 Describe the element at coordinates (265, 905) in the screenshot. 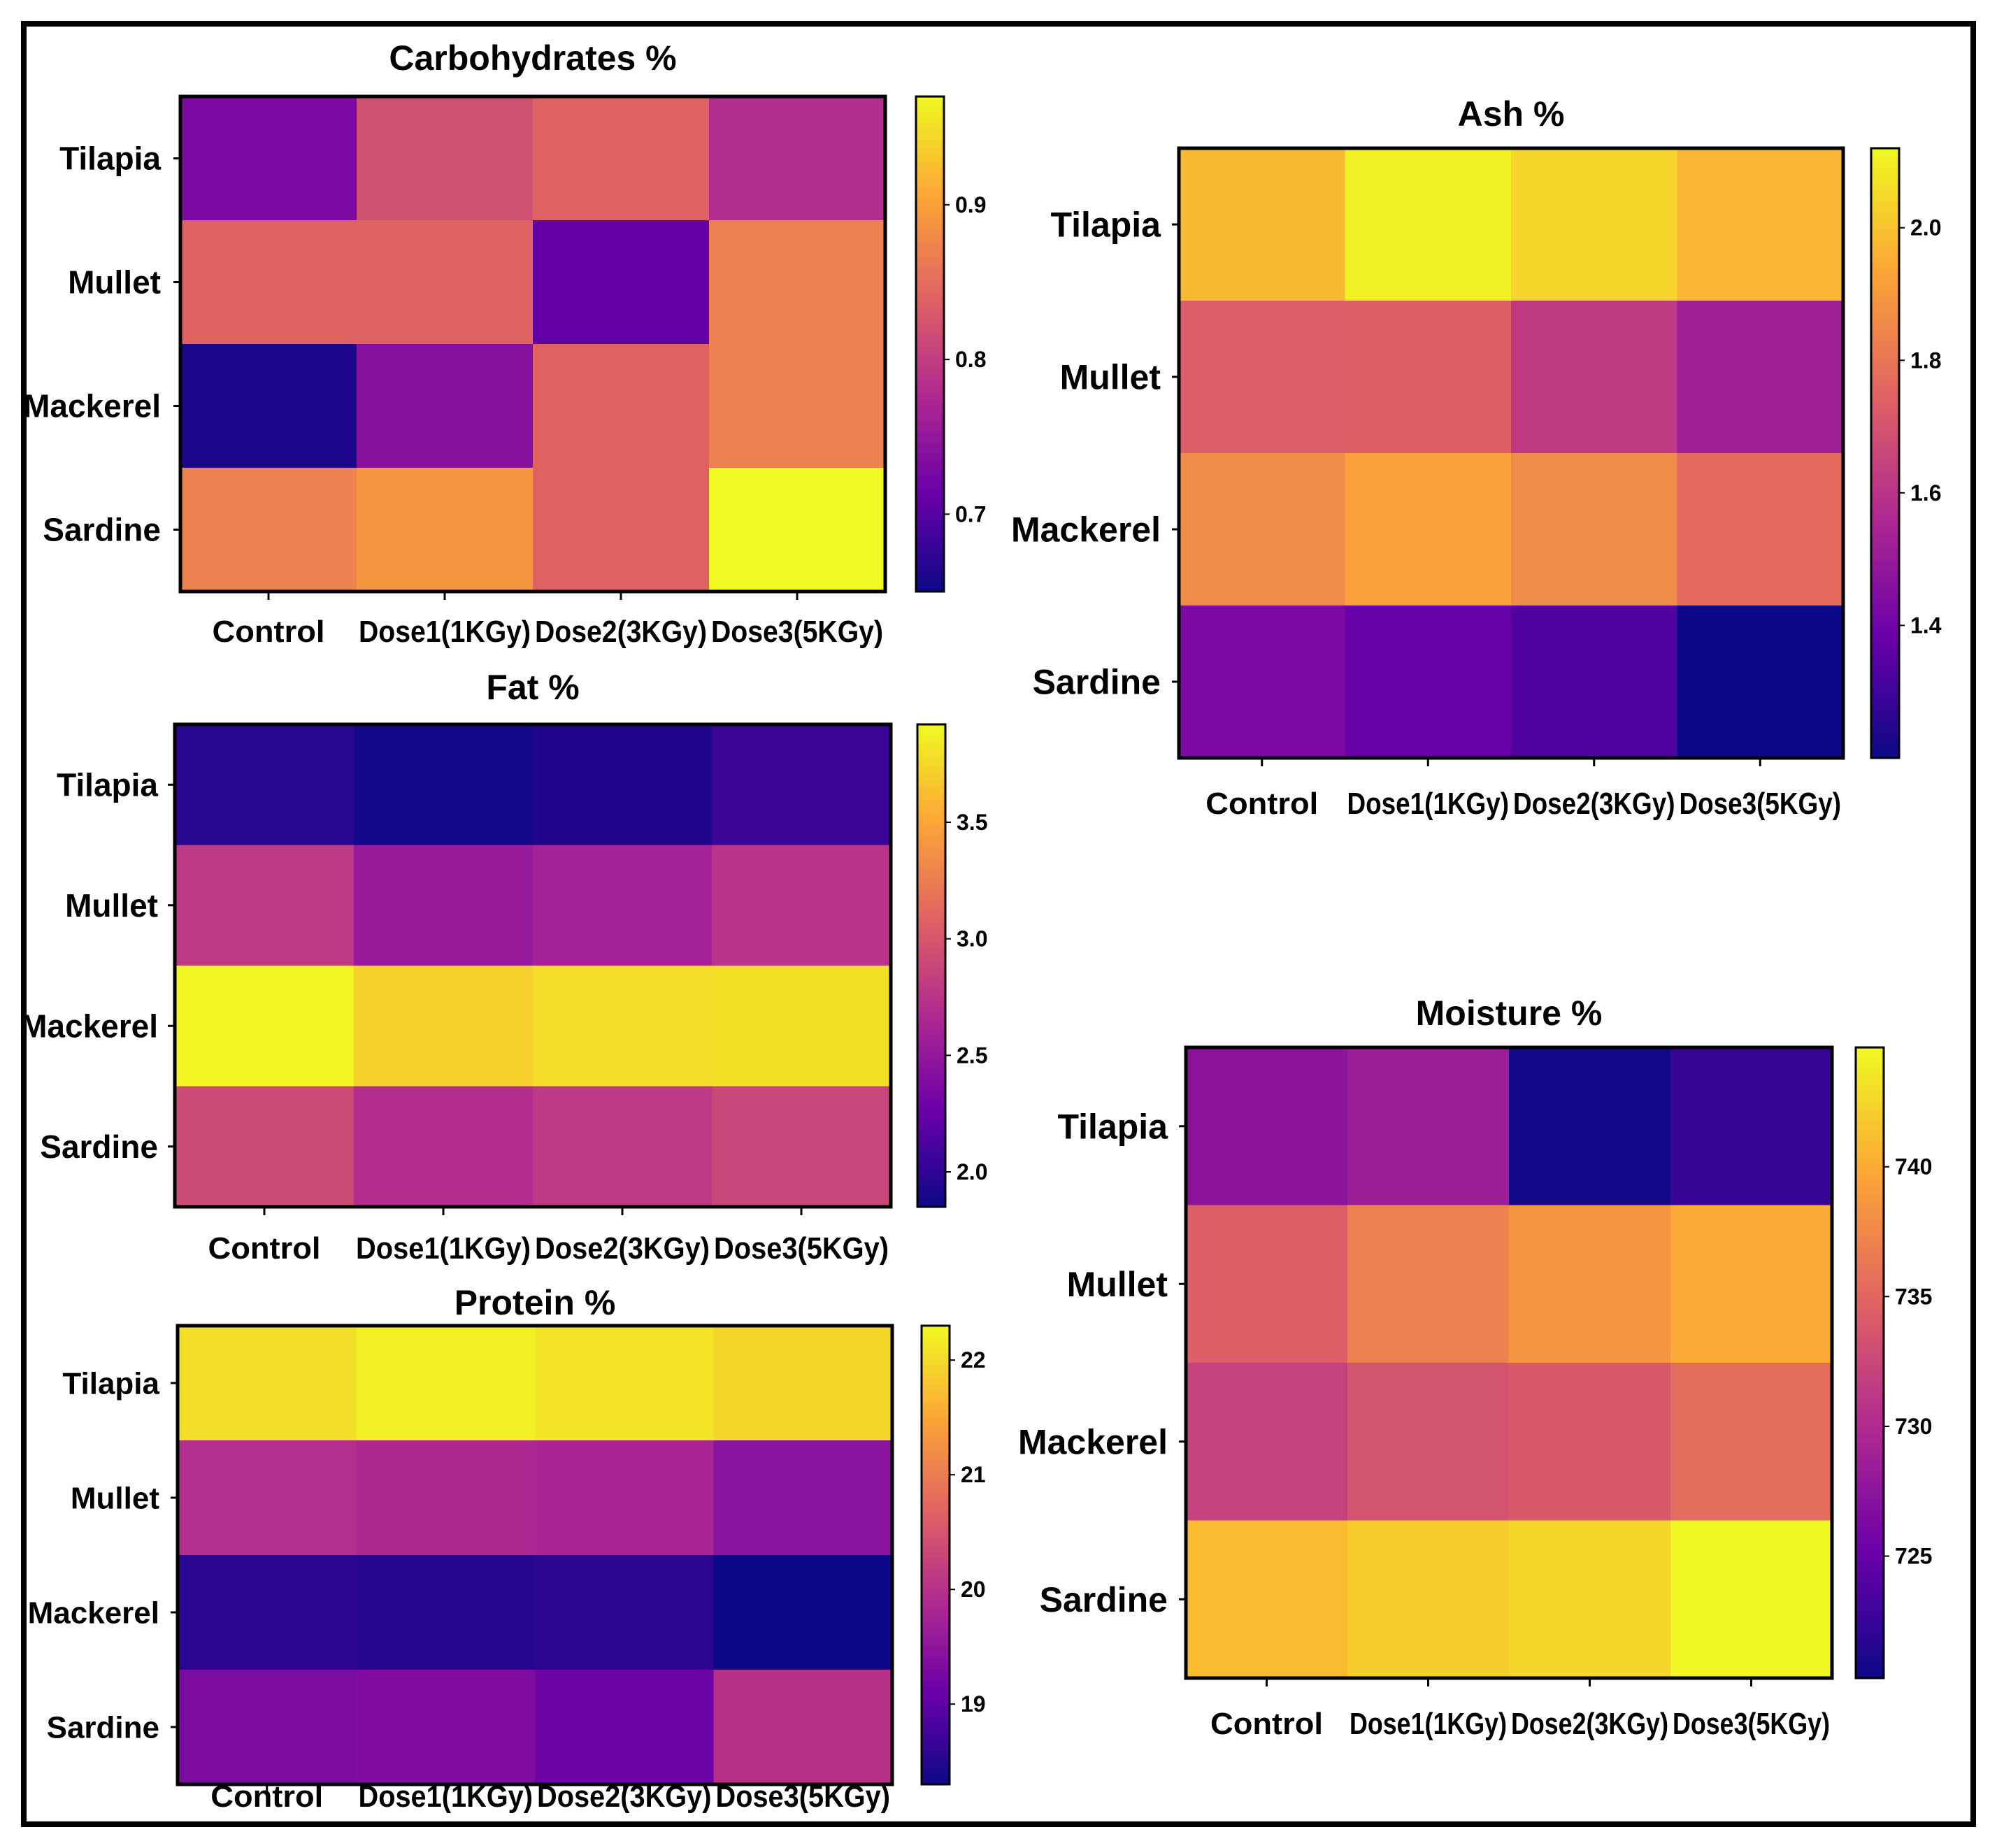

I see `cell-fat-mullet-control` at that location.